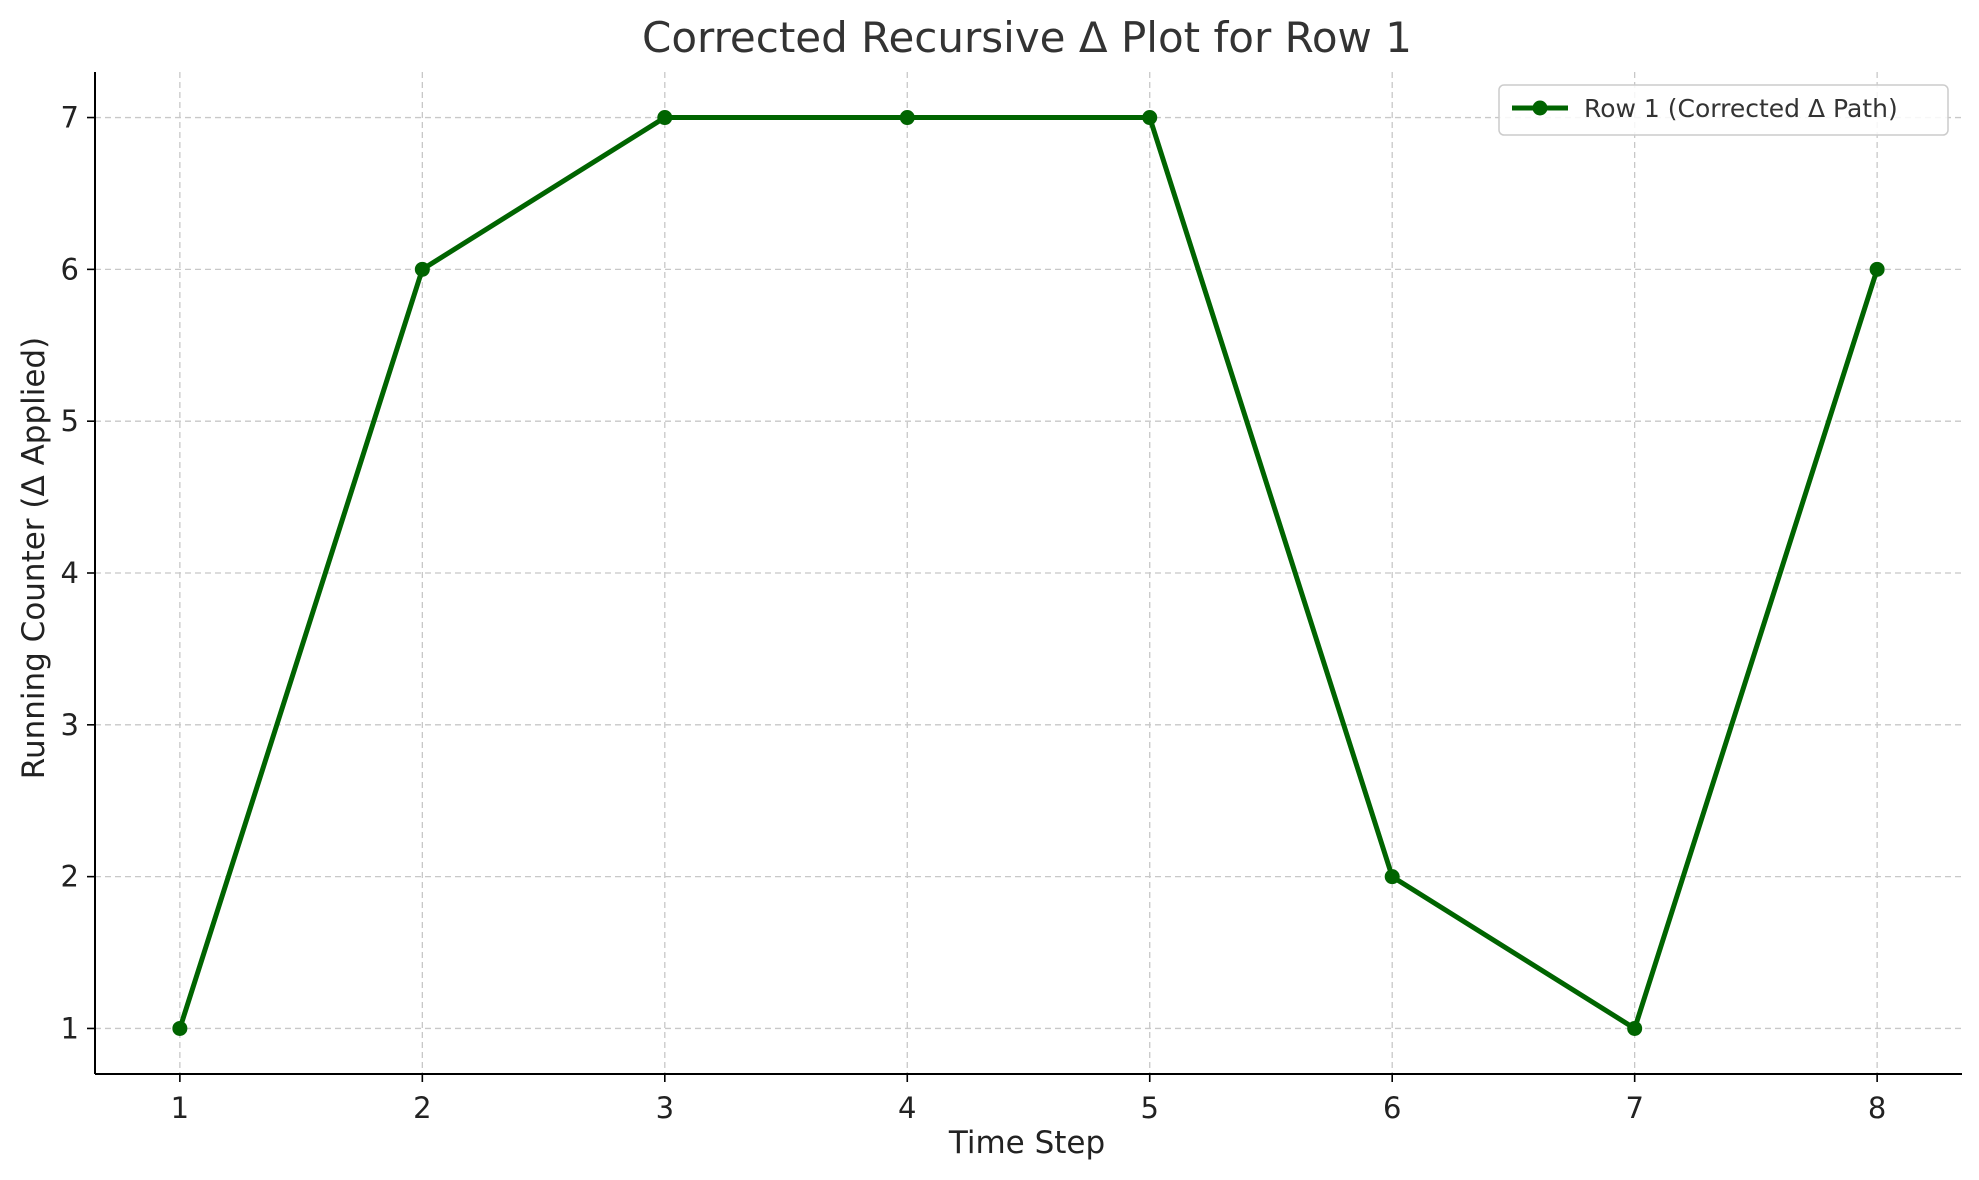 This screenshot has width=1979, height=1180. I want to click on legend-point-marker, so click(1540, 108).